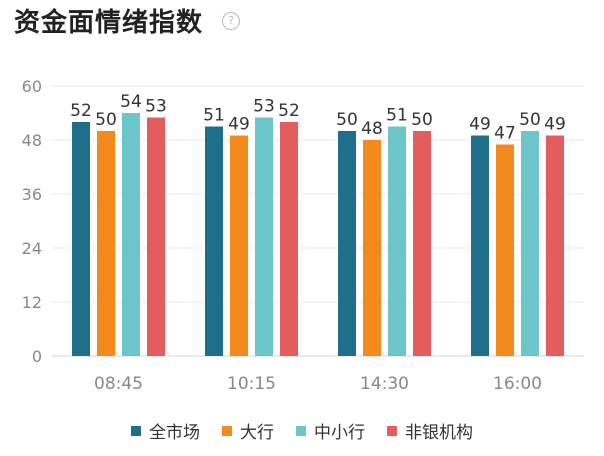 This screenshot has height=456, width=604. What do you see at coordinates (257, 433) in the screenshot?
I see `legend-label-1: 大行` at bounding box center [257, 433].